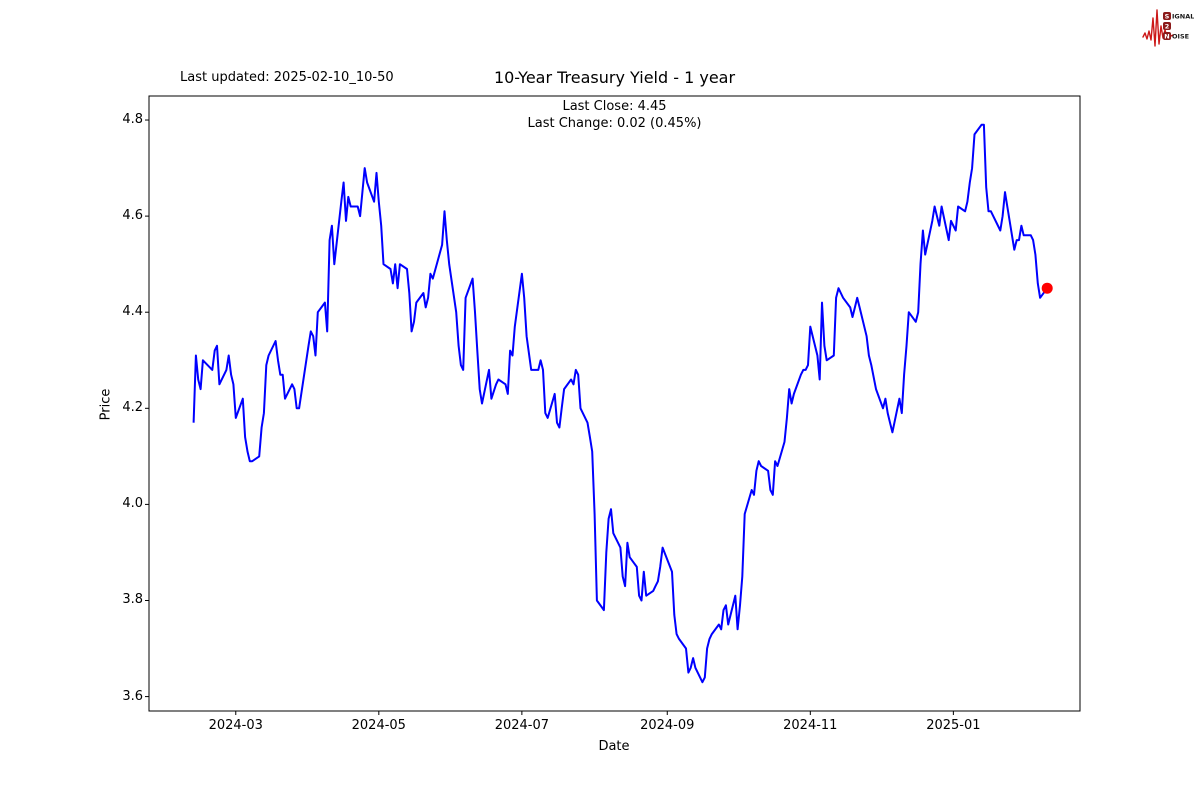  Describe the element at coordinates (235, 725) in the screenshot. I see `x-tick-label: 2024-03` at that location.